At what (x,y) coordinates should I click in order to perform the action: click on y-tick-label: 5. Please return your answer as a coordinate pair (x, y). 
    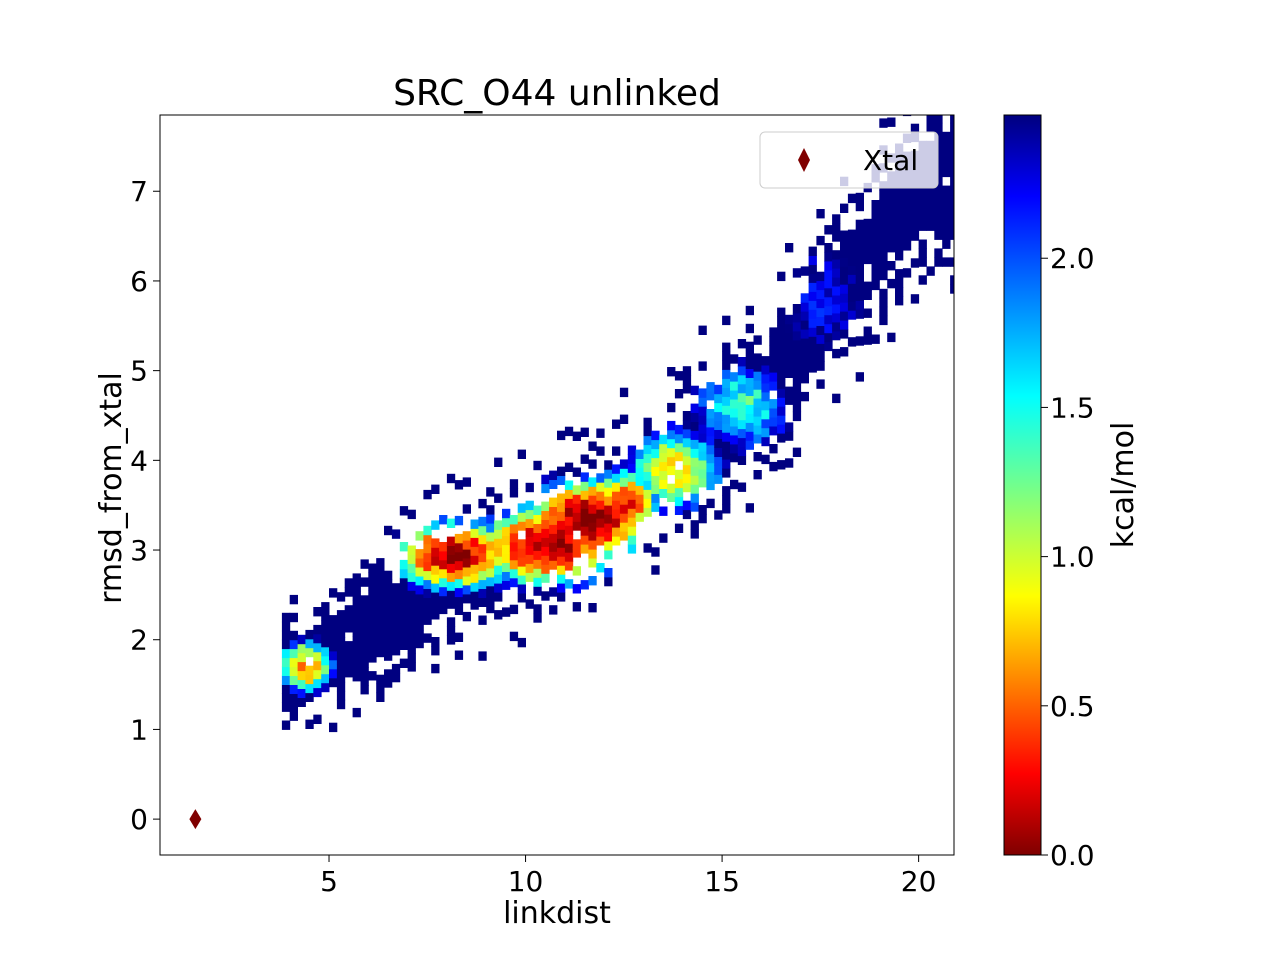
    Looking at the image, I should click on (139, 371).